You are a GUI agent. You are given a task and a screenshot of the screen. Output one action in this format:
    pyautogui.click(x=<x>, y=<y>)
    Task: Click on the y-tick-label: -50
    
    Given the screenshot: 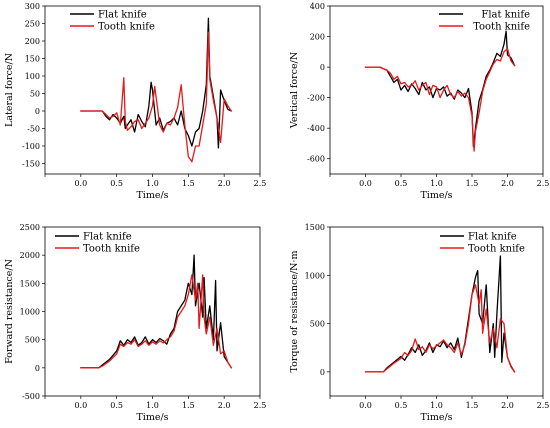 What is the action you would take?
    pyautogui.click(x=33, y=129)
    